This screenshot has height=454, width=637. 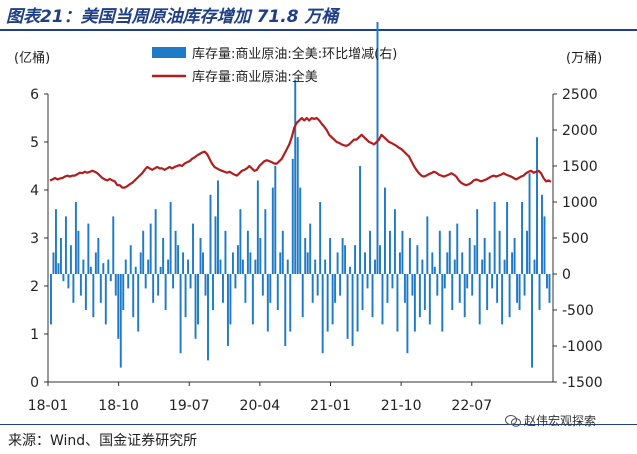 I want to click on right-tick-label: 0, so click(x=566, y=275).